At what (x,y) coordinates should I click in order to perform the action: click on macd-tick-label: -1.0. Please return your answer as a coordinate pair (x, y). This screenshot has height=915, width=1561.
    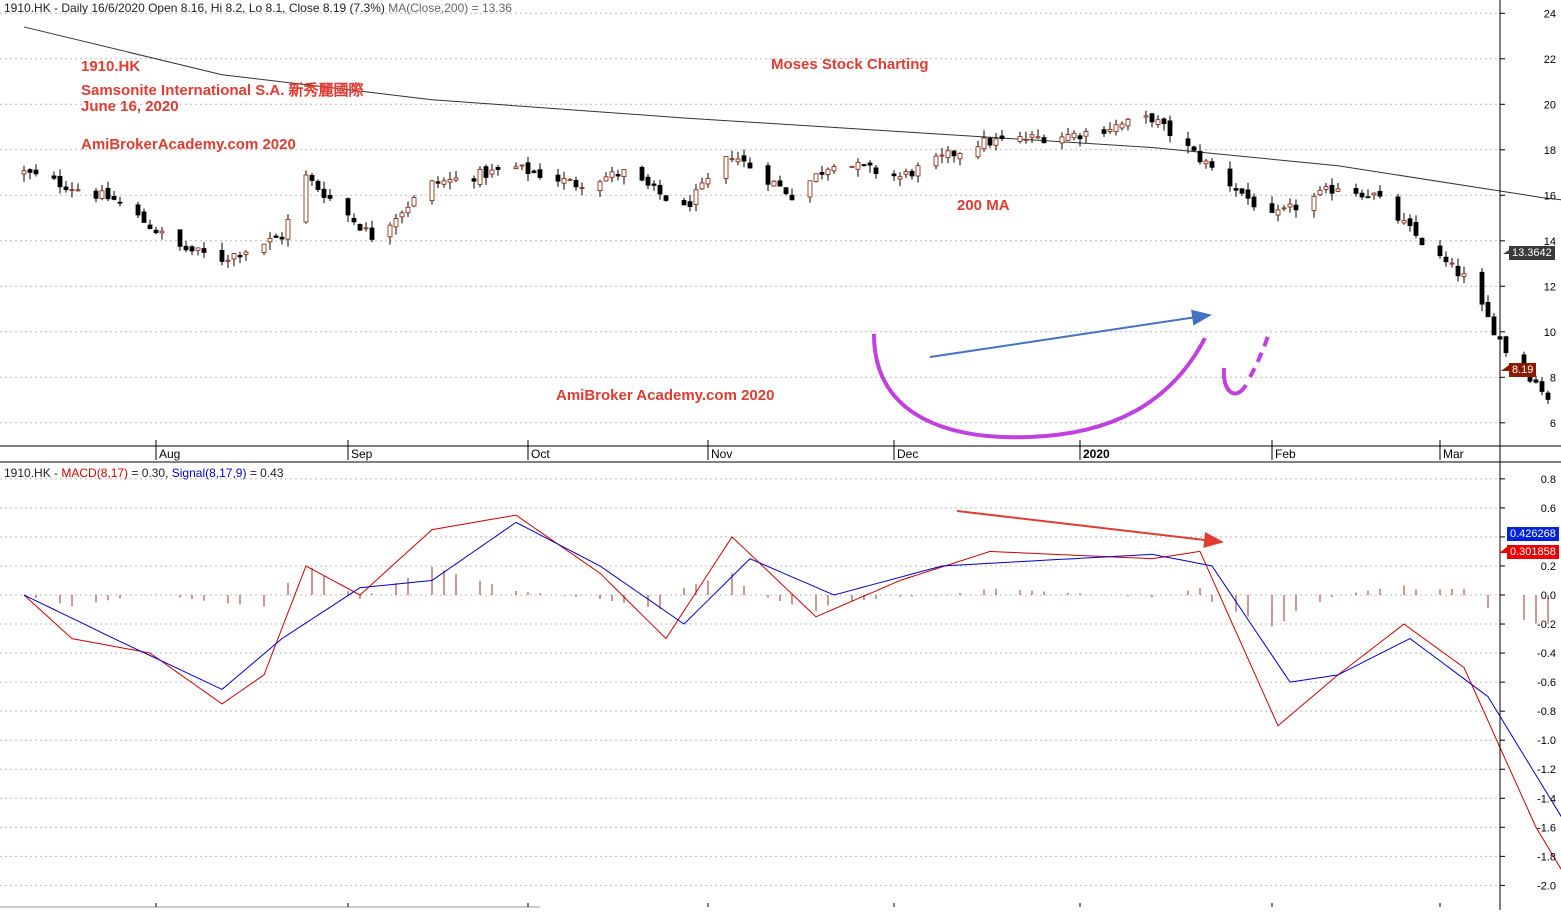
    Looking at the image, I should click on (1546, 741).